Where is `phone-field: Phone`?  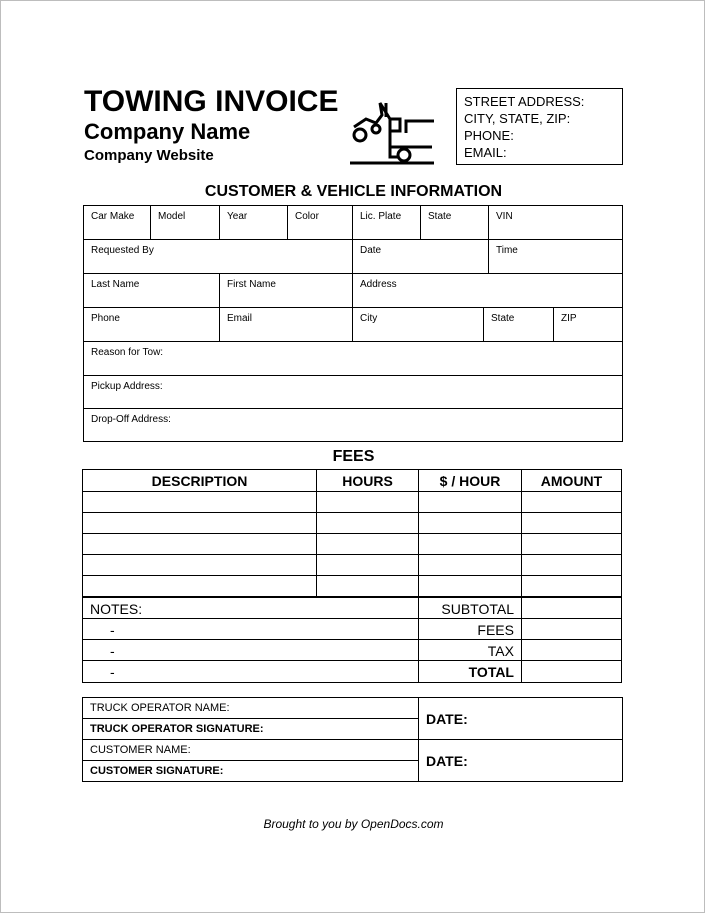
phone-field: Phone is located at coordinates (151, 324).